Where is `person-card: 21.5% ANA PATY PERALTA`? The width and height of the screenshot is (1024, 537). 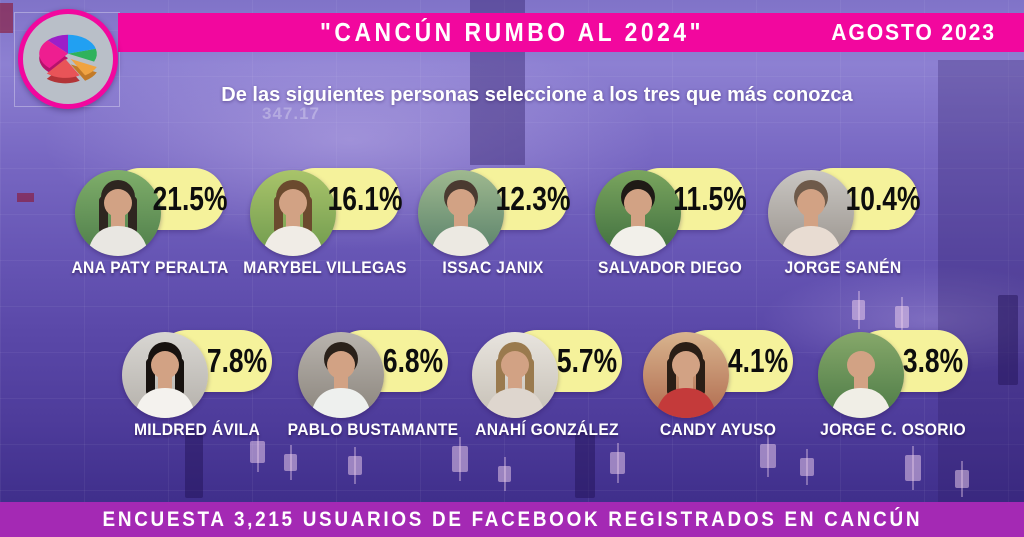 person-card: 21.5% ANA PATY PERALTA is located at coordinates (149, 223).